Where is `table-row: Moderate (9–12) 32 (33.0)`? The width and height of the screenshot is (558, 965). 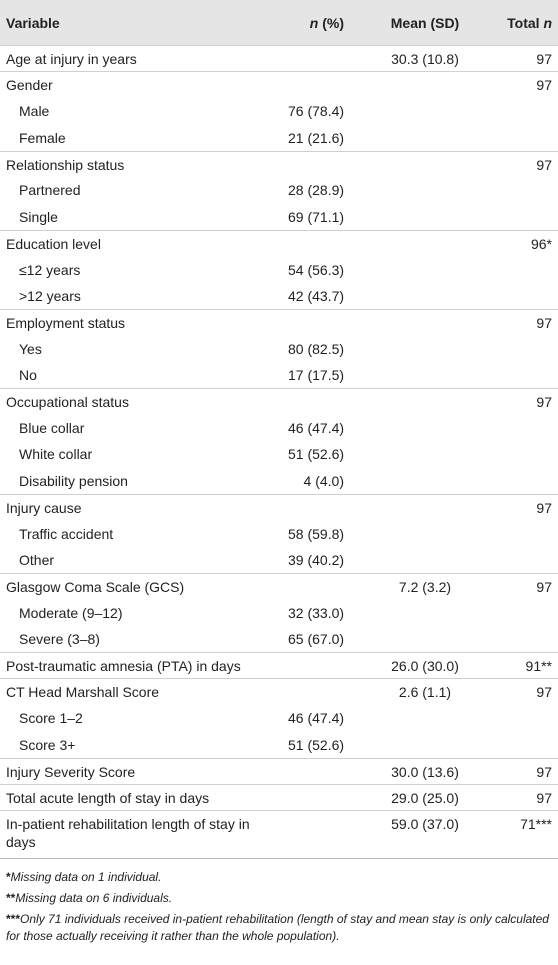
table-row: Moderate (9–12) 32 (33.0) is located at coordinates (279, 613).